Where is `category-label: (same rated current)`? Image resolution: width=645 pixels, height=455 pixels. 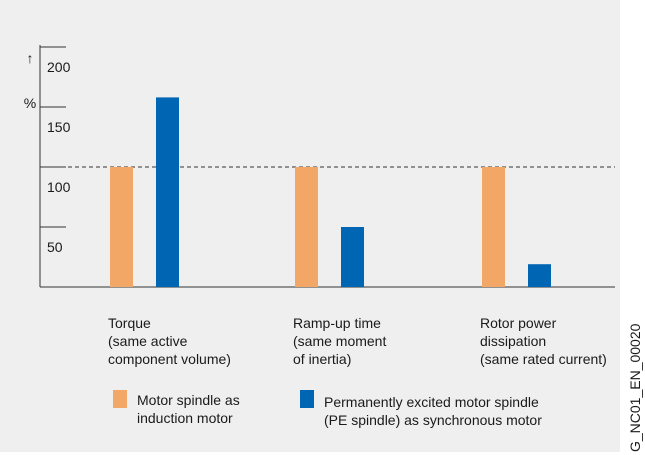
category-label: (same rated current) is located at coordinates (543, 359).